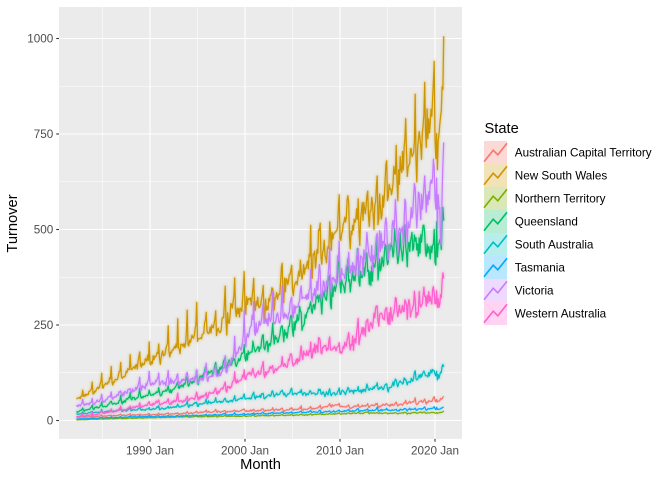 The height and width of the screenshot is (480, 672). What do you see at coordinates (546, 222) in the screenshot?
I see `svg-text: Queensland` at bounding box center [546, 222].